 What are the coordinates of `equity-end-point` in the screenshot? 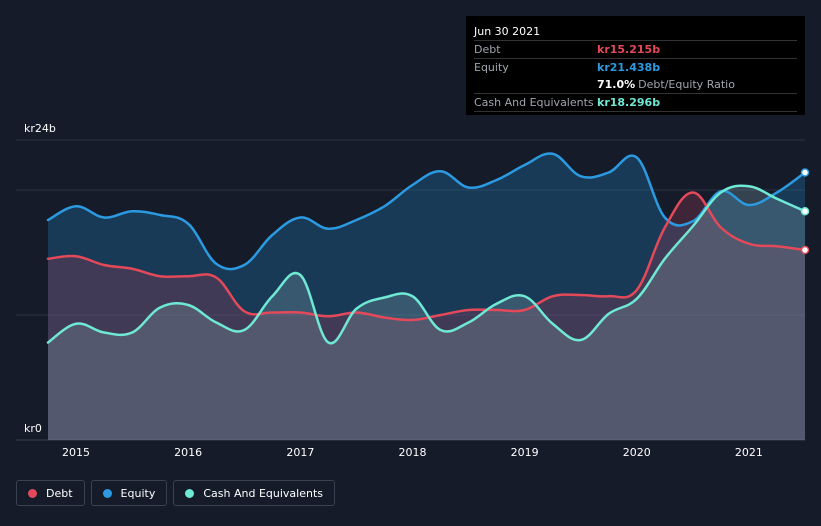 It's located at (805, 172).